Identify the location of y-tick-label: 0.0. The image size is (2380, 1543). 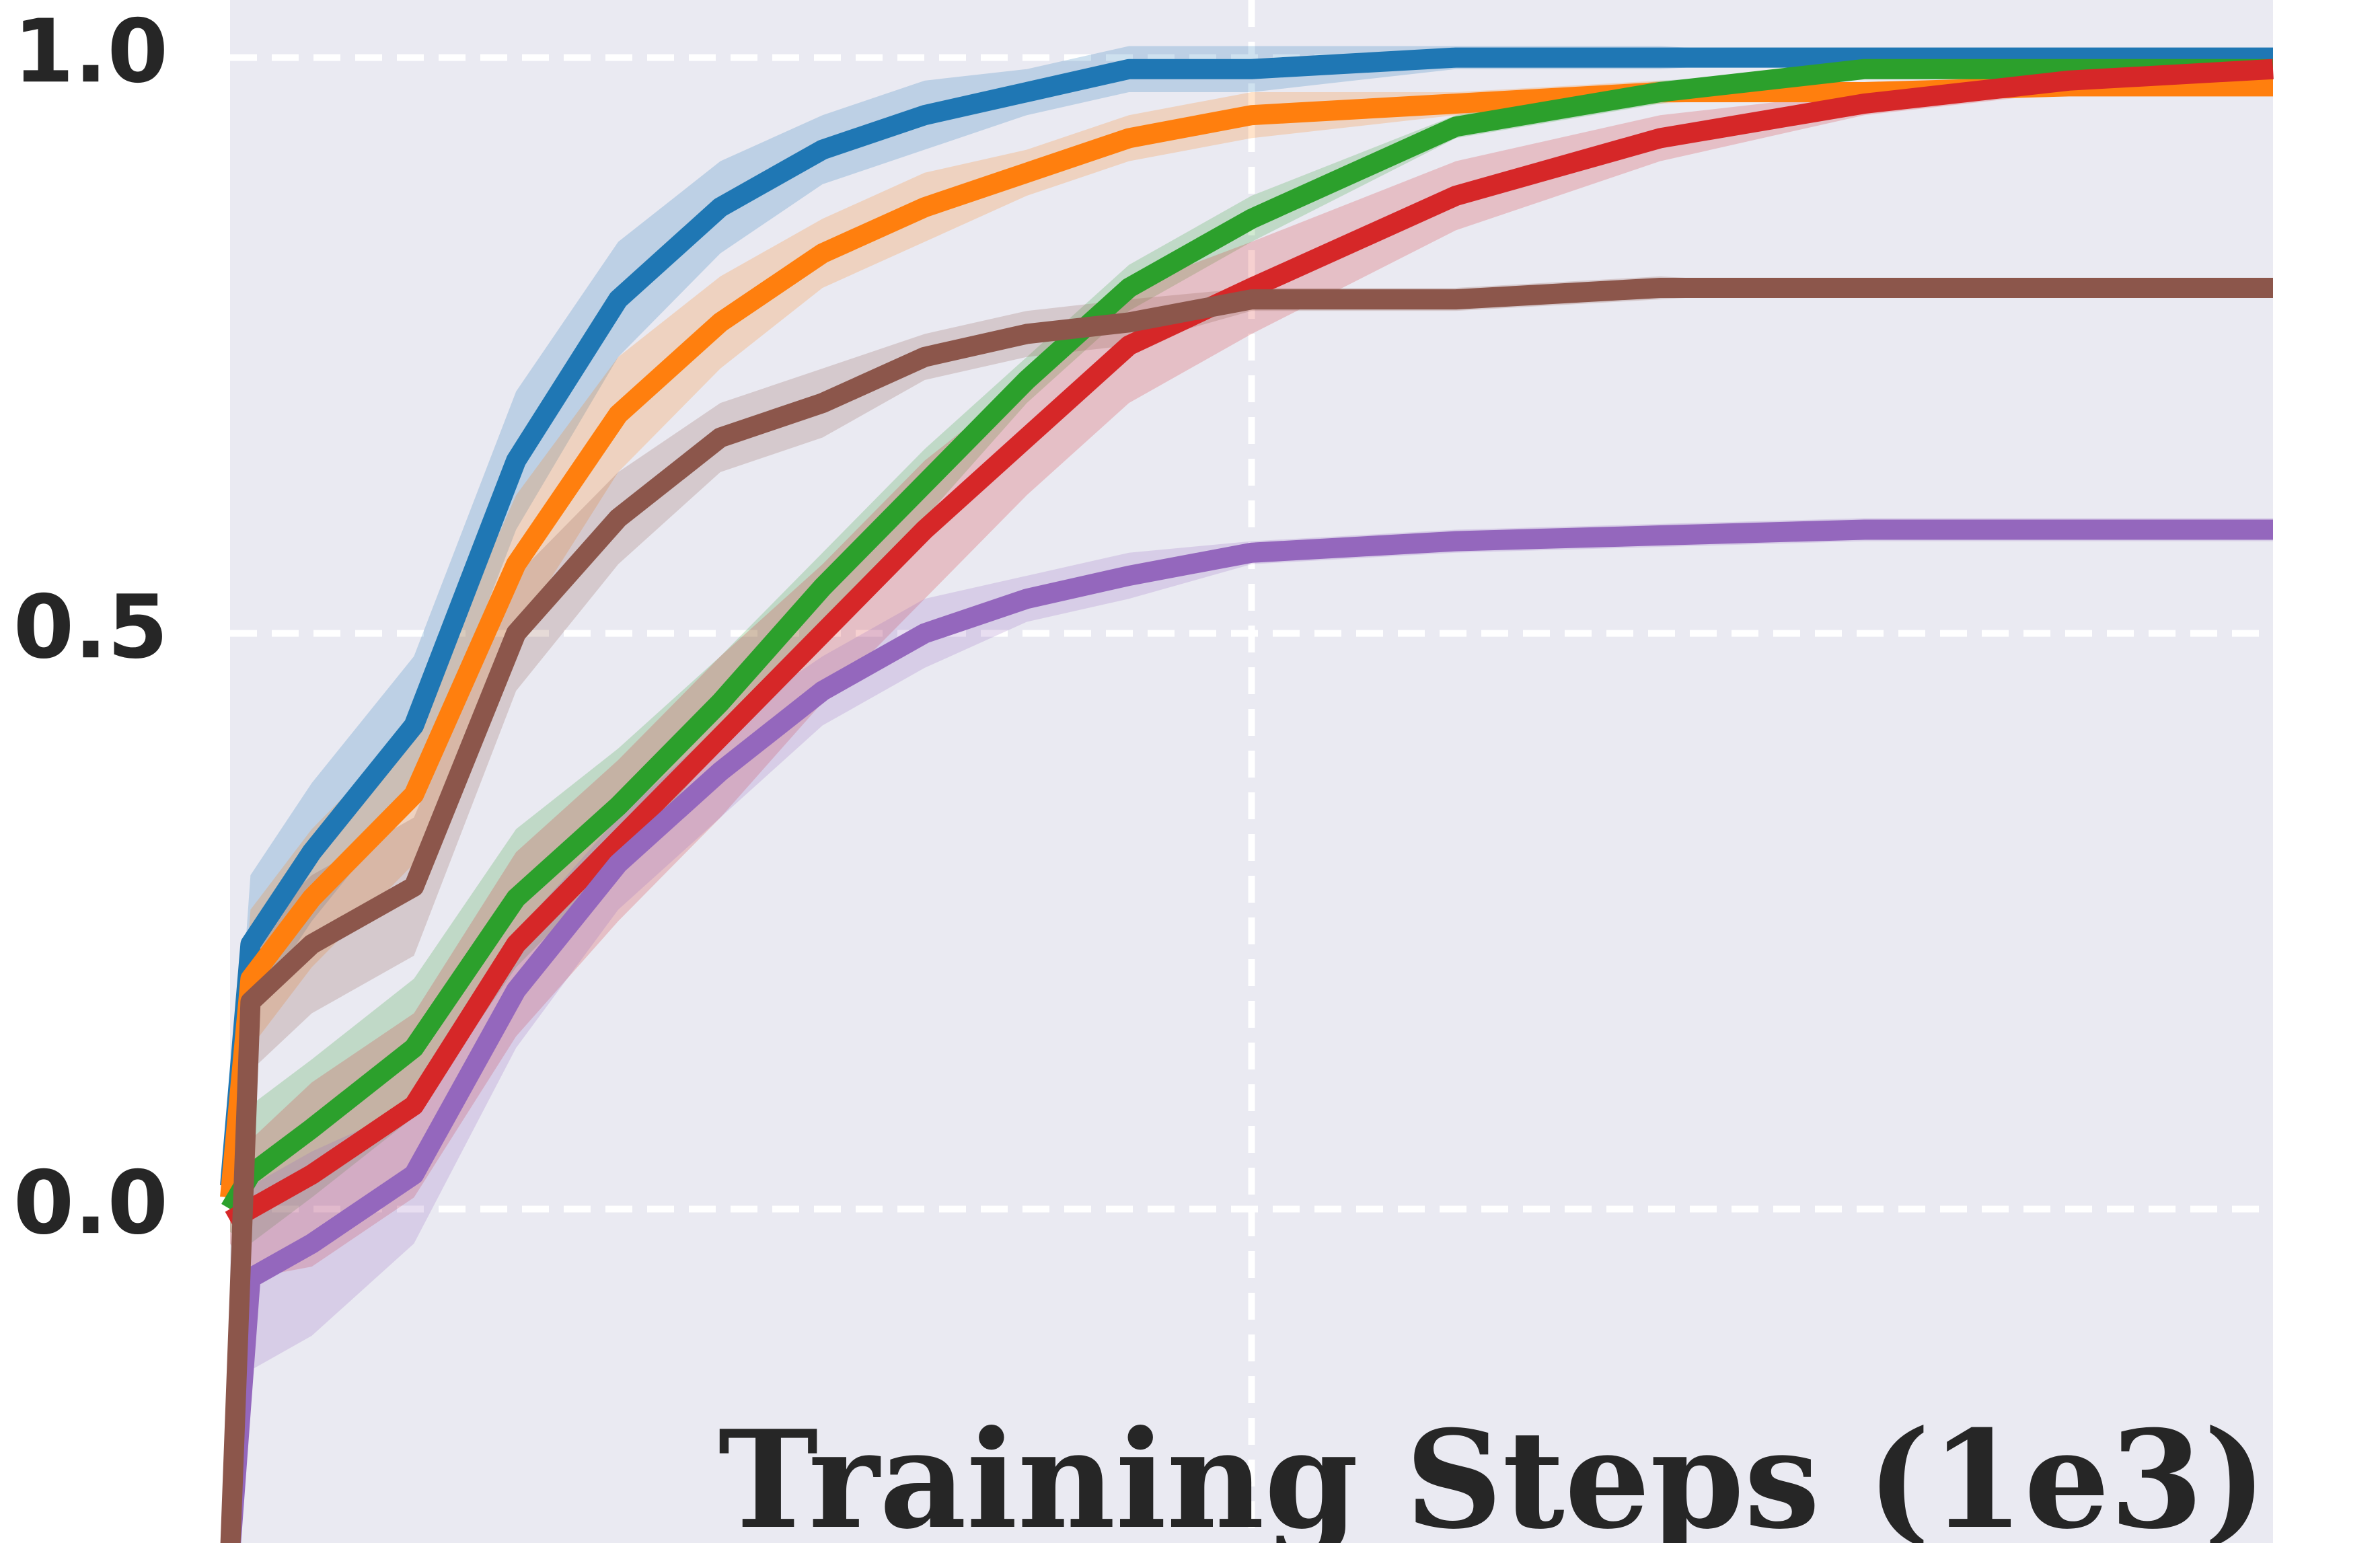
(91, 1203).